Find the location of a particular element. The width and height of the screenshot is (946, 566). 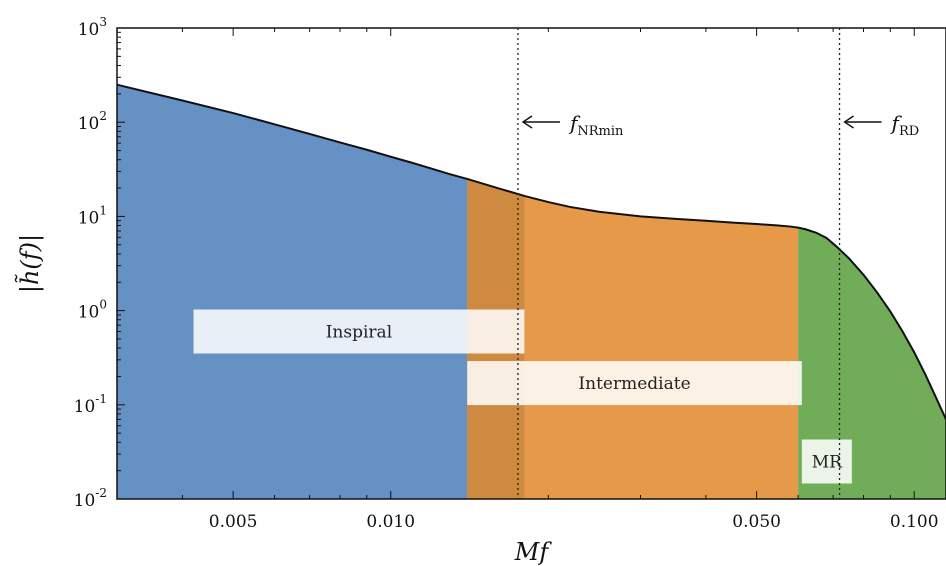

annotation-rd: fRD is located at coordinates (905, 125).